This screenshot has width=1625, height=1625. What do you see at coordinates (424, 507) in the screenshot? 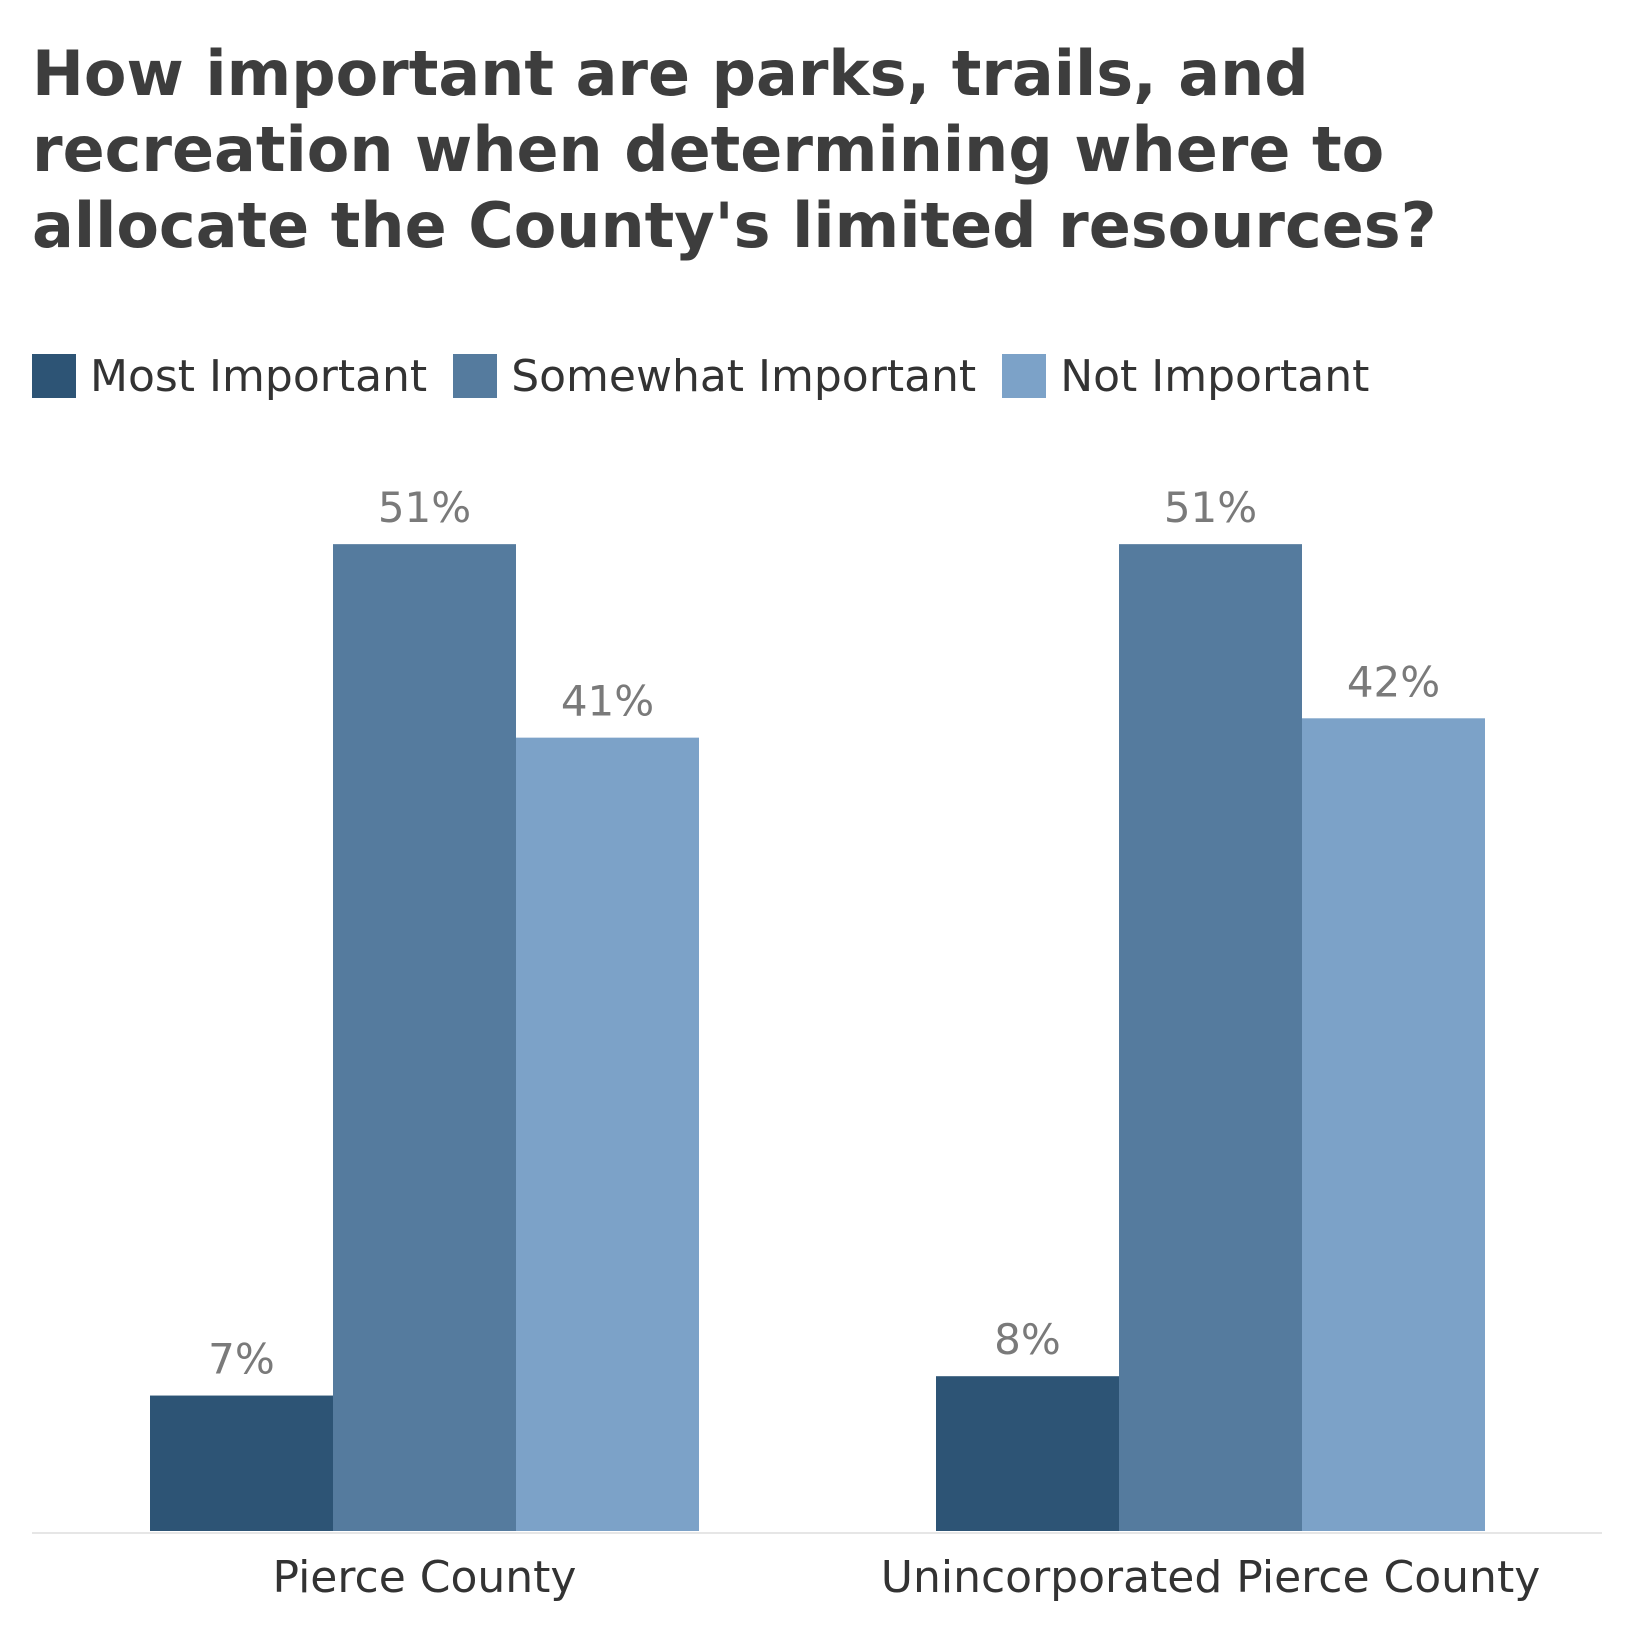
I see `data-label-somewhat-important-1: 51%` at bounding box center [424, 507].